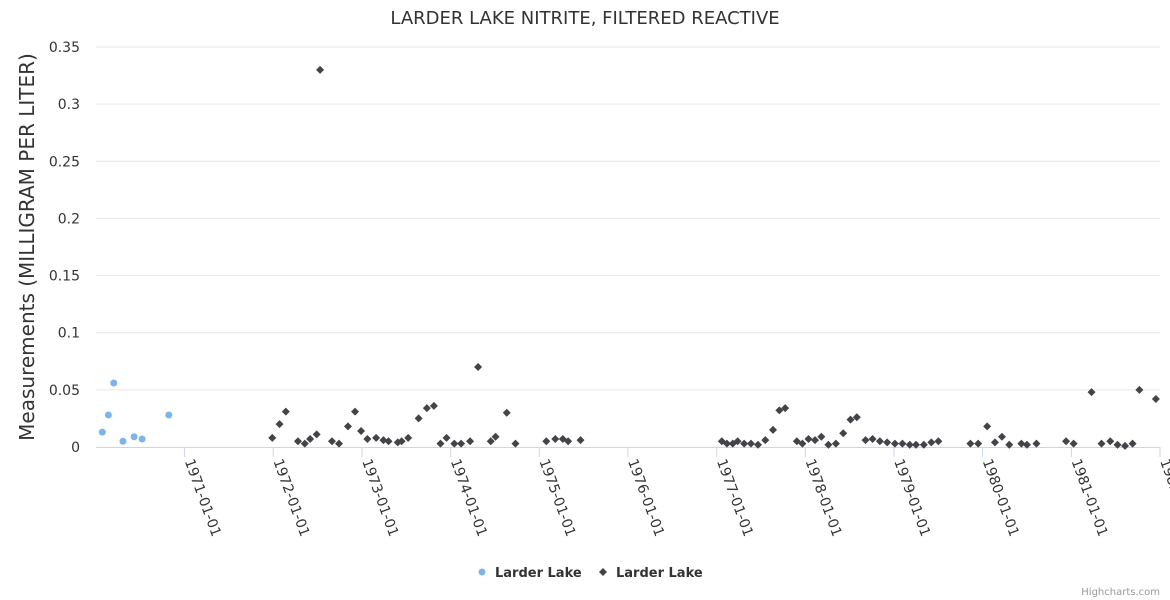 This screenshot has width=1170, height=600. What do you see at coordinates (659, 573) in the screenshot?
I see `legend-label-series-2: Larder Lake` at bounding box center [659, 573].